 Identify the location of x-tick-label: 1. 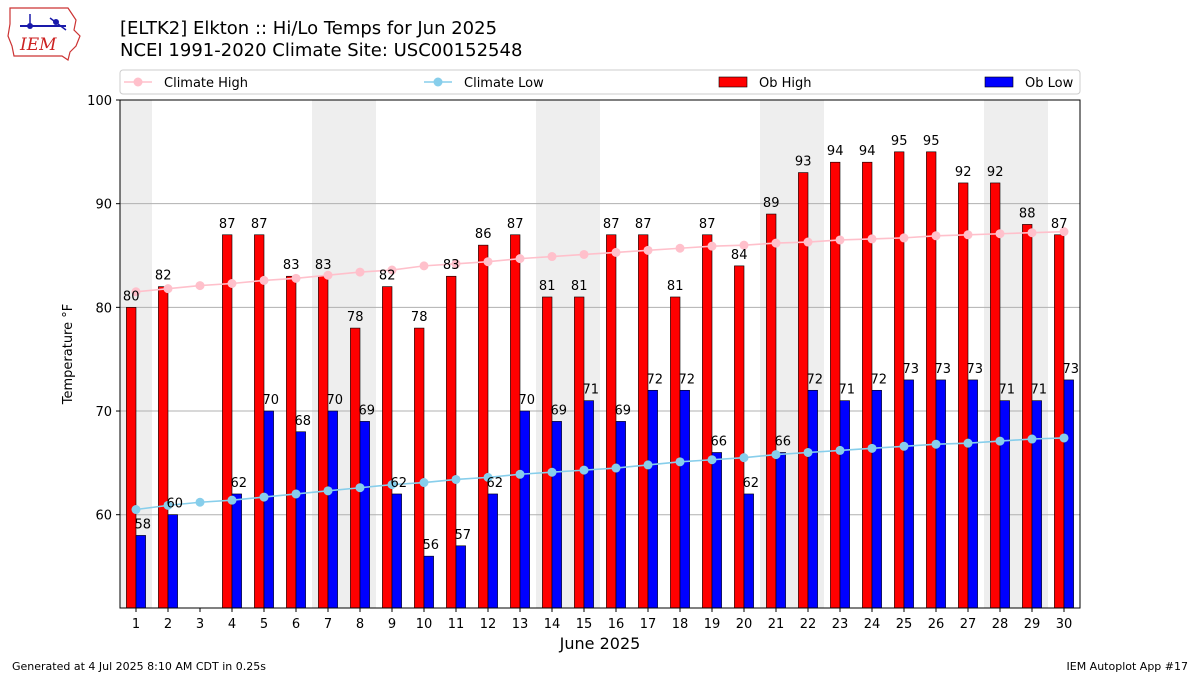
(136, 624).